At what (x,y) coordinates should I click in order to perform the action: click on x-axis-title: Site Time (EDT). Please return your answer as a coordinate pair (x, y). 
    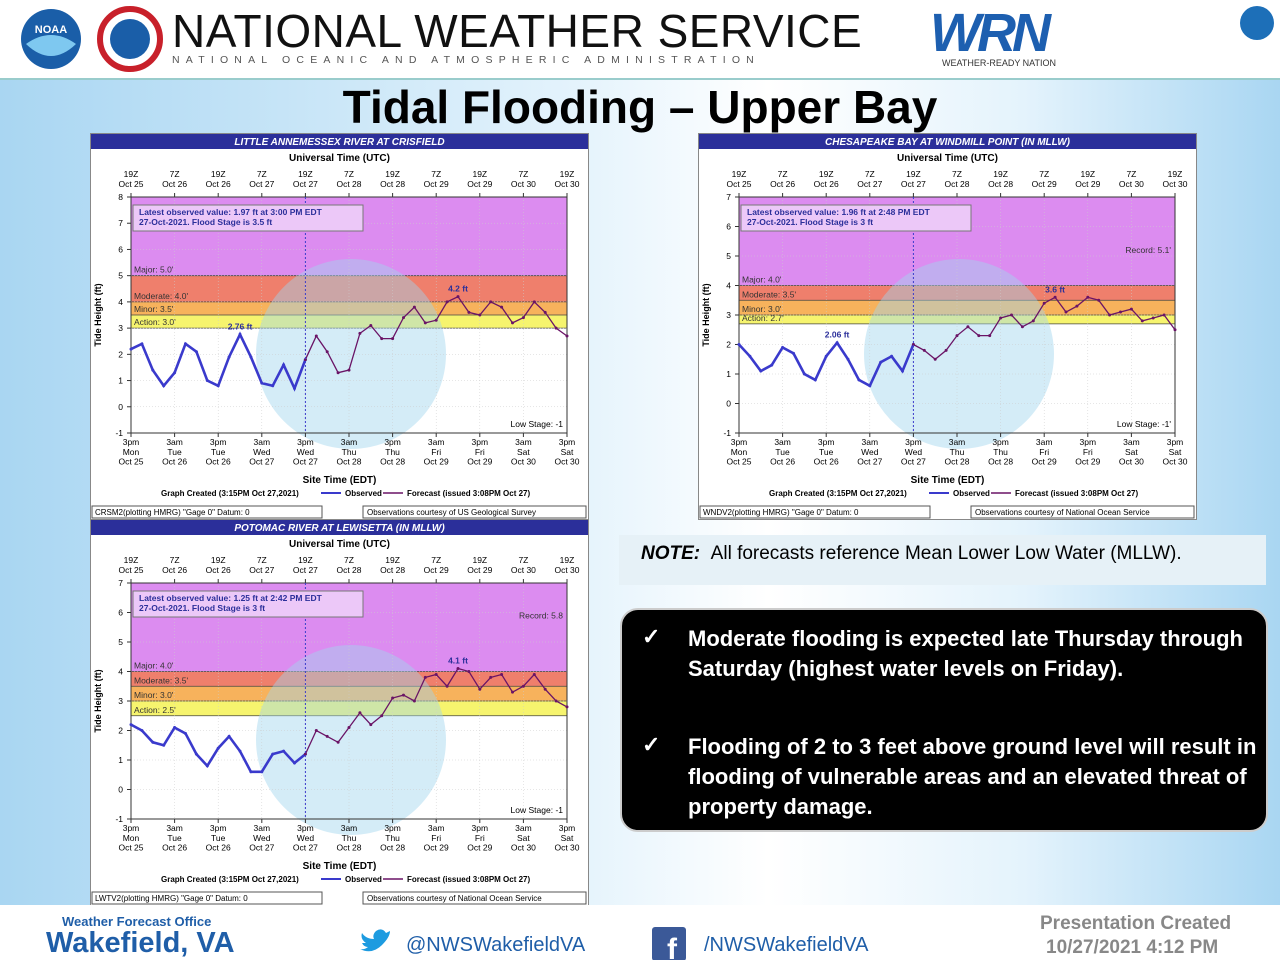
    Looking at the image, I should click on (948, 480).